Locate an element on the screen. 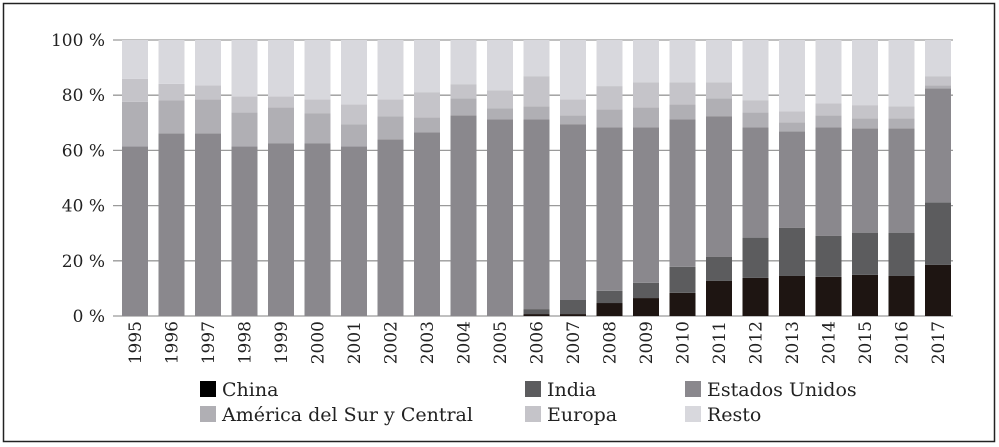  x-tick-label: 2001 is located at coordinates (355, 342).